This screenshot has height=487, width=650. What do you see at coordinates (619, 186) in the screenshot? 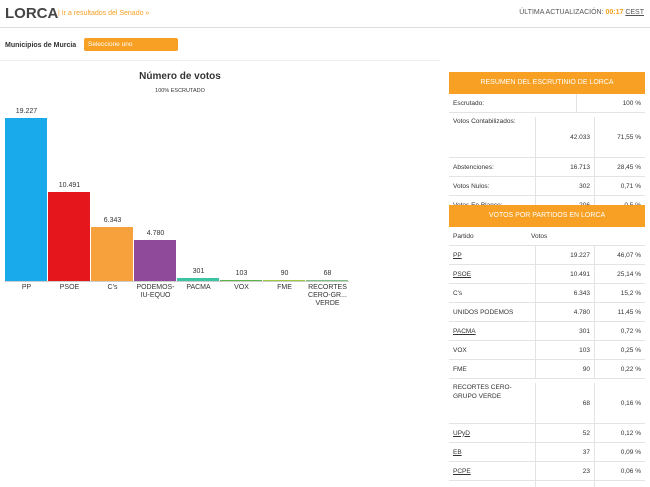
I see `row-percent: 0,71 %` at bounding box center [619, 186].